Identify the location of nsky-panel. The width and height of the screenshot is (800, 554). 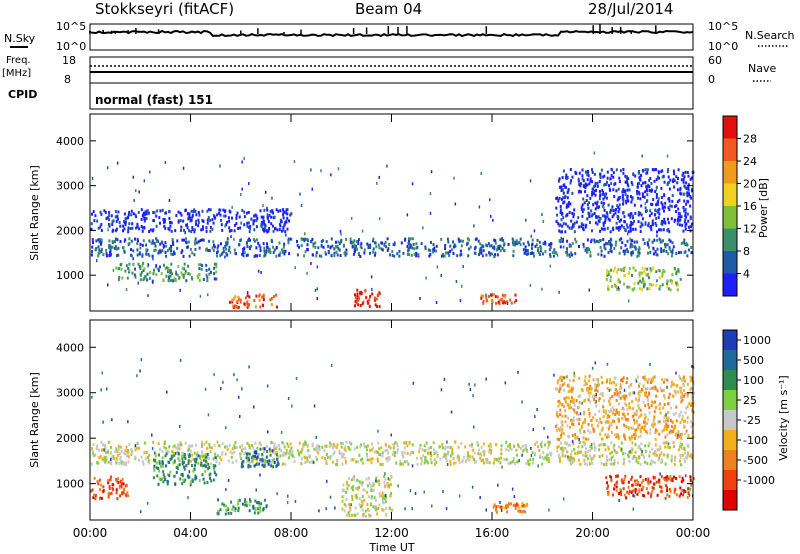
(391, 37).